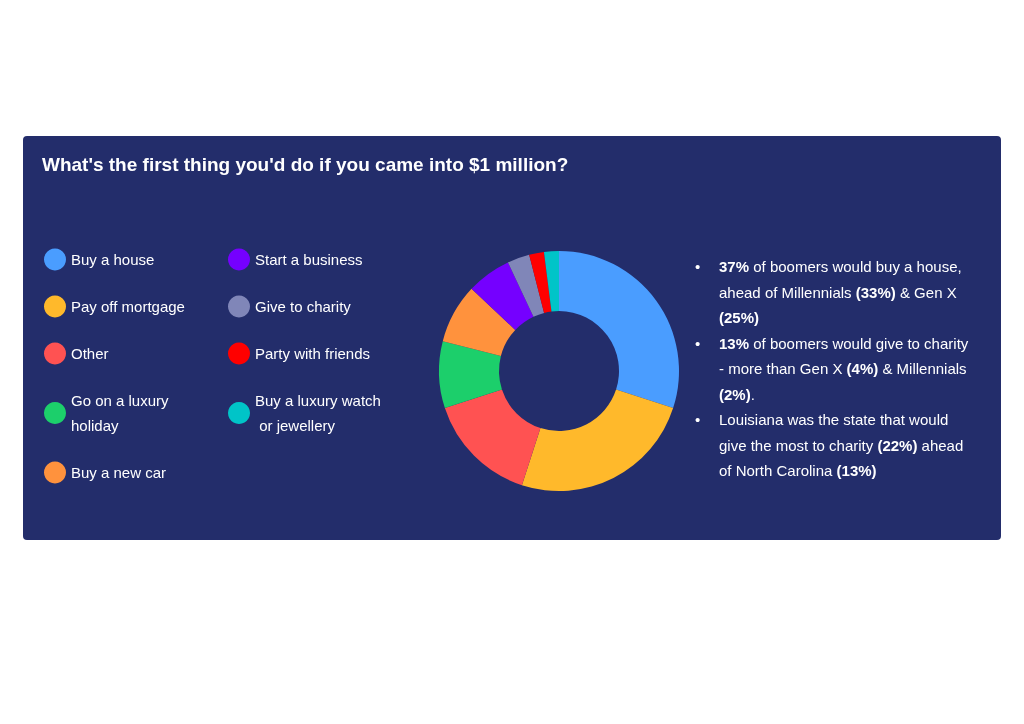  What do you see at coordinates (119, 472) in the screenshot?
I see `legend-label: Buy a new car` at bounding box center [119, 472].